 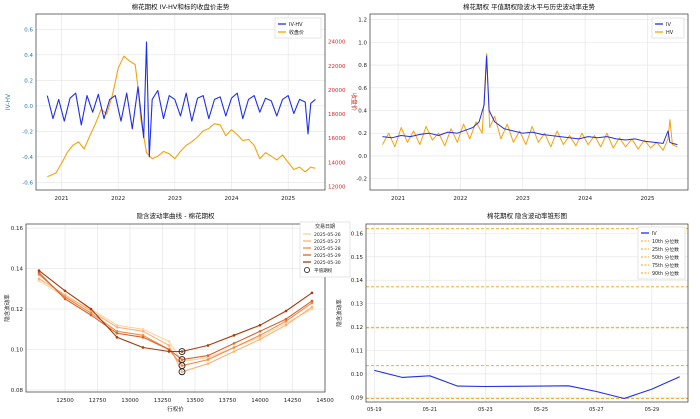 I want to click on y-tick-label: 0.8, so click(x=362, y=66).